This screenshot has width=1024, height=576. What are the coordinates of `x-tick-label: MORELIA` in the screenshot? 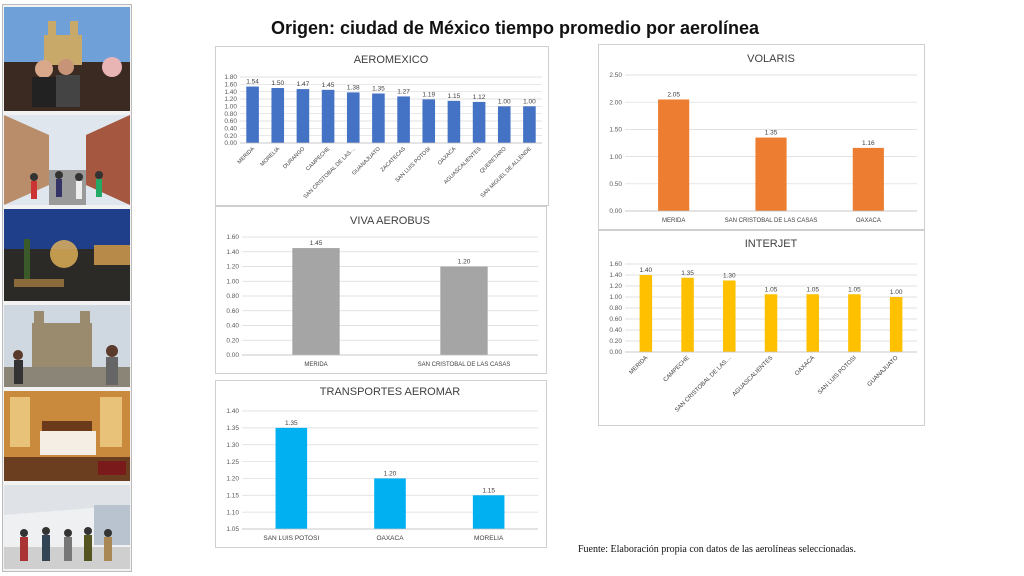 It's located at (489, 538).